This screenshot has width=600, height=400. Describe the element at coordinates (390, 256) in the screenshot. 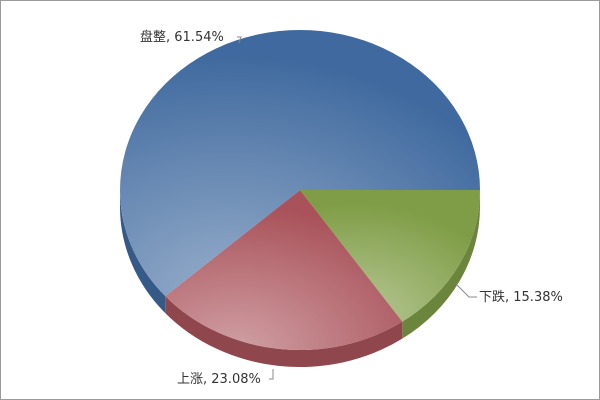

I see `pie-slice-下跌` at that location.